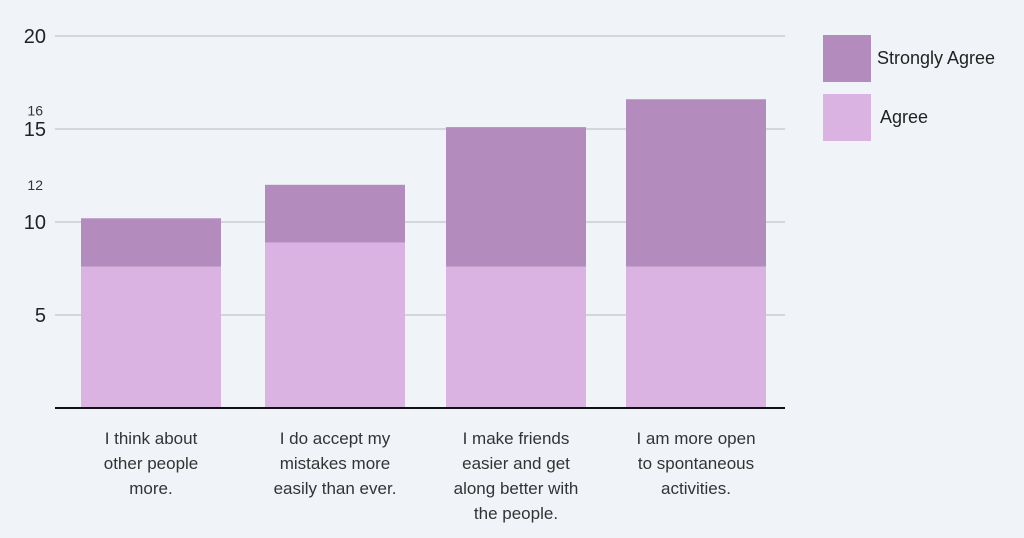  What do you see at coordinates (936, 58) in the screenshot?
I see `legend-label-0: Strongly Agree` at bounding box center [936, 58].